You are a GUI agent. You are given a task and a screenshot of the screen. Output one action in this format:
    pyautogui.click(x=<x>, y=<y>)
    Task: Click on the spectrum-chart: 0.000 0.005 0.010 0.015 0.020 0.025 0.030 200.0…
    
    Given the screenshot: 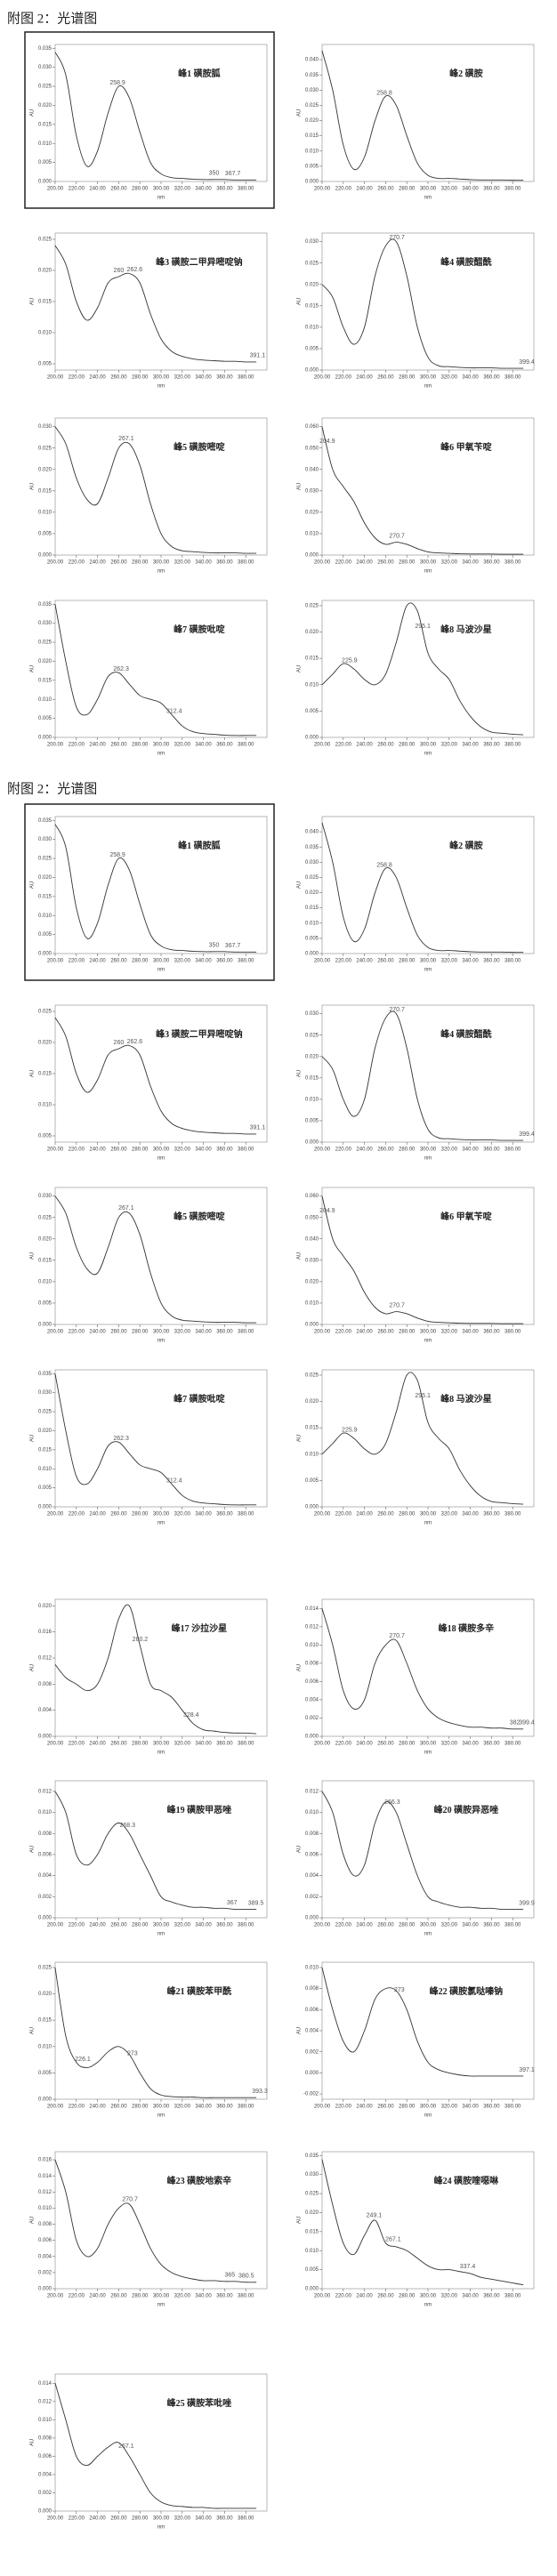 What is the action you would take?
    pyautogui.click(x=416, y=1083)
    